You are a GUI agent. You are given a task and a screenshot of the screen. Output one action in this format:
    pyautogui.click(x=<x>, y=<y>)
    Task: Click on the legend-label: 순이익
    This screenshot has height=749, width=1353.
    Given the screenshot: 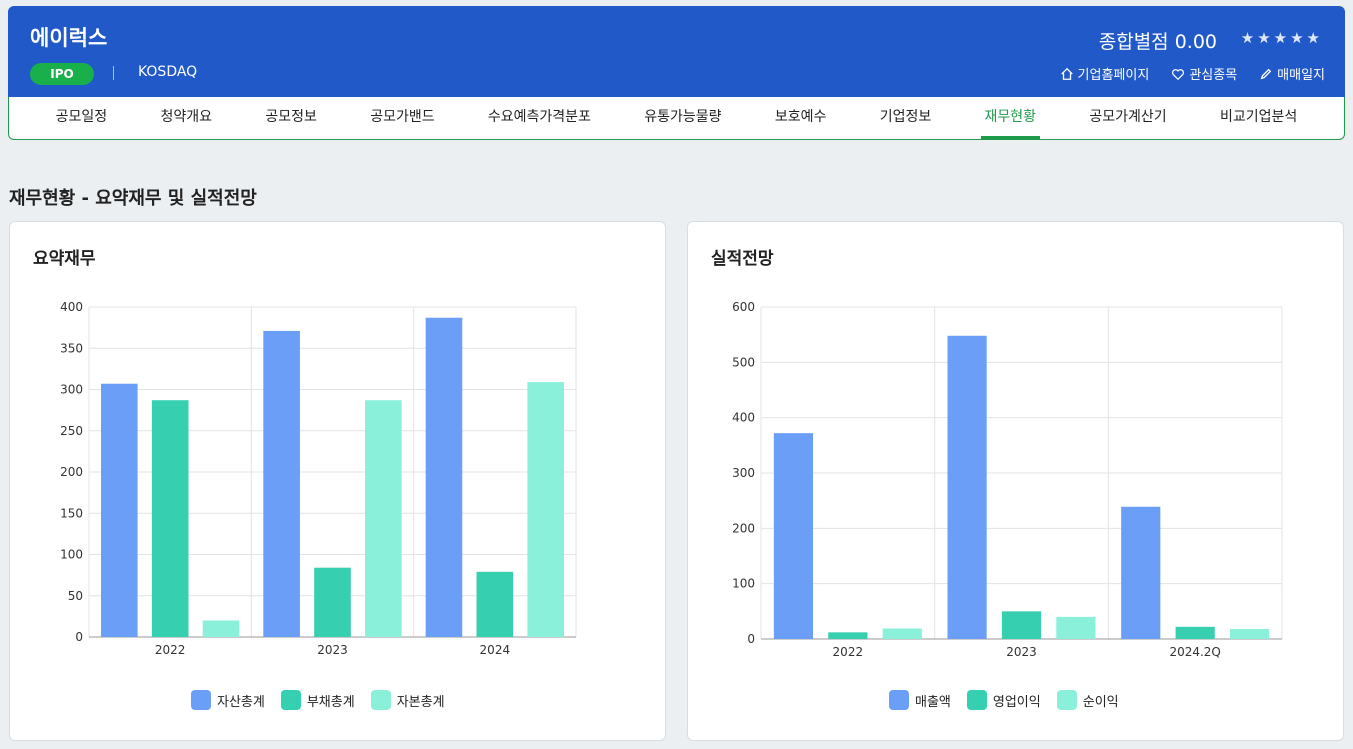 What is the action you would take?
    pyautogui.click(x=1100, y=702)
    